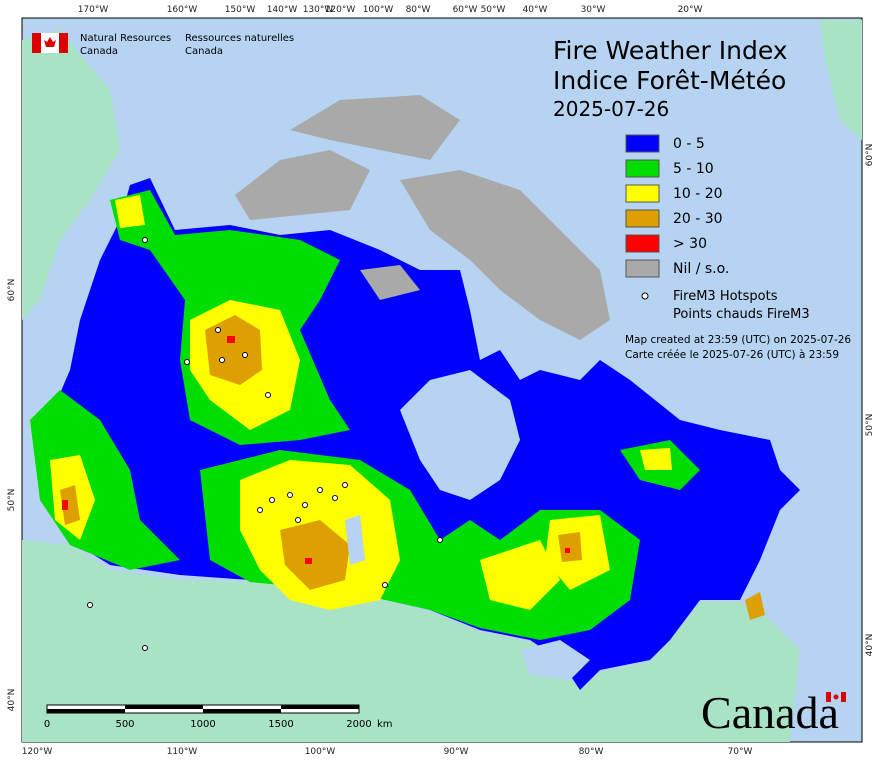 The width and height of the screenshot is (880, 760). Describe the element at coordinates (47, 724) in the screenshot. I see `scale-label: 0` at that location.